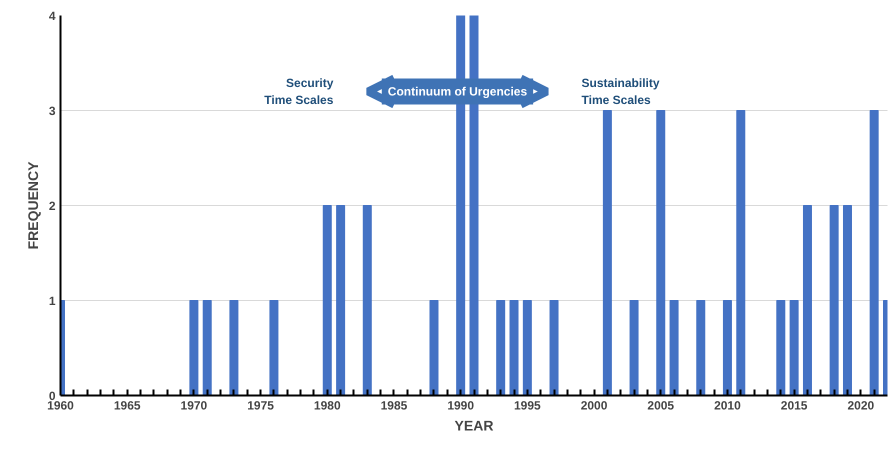 The image size is (889, 455). Describe the element at coordinates (299, 91) in the screenshot. I see `annotation: Security Time Scales` at that location.